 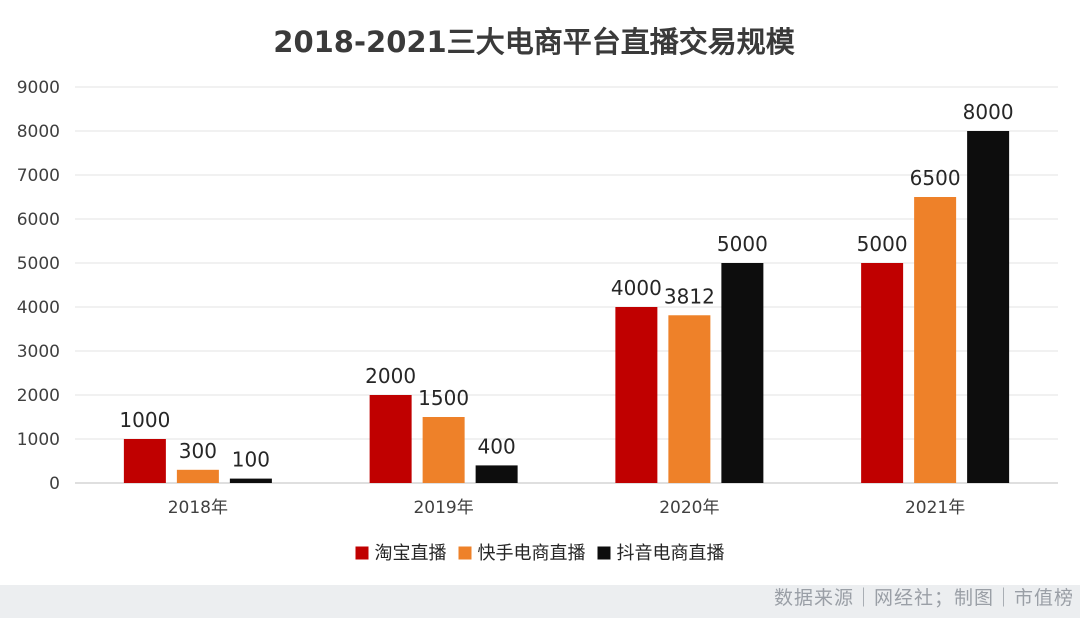 I want to click on y-tick-label: 5000, so click(x=38, y=264).